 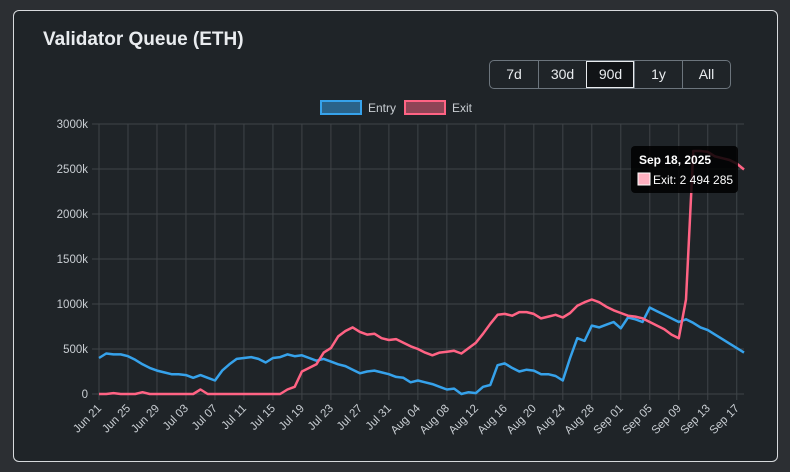 I want to click on x-tick-label: Sep 13, so click(x=696, y=420).